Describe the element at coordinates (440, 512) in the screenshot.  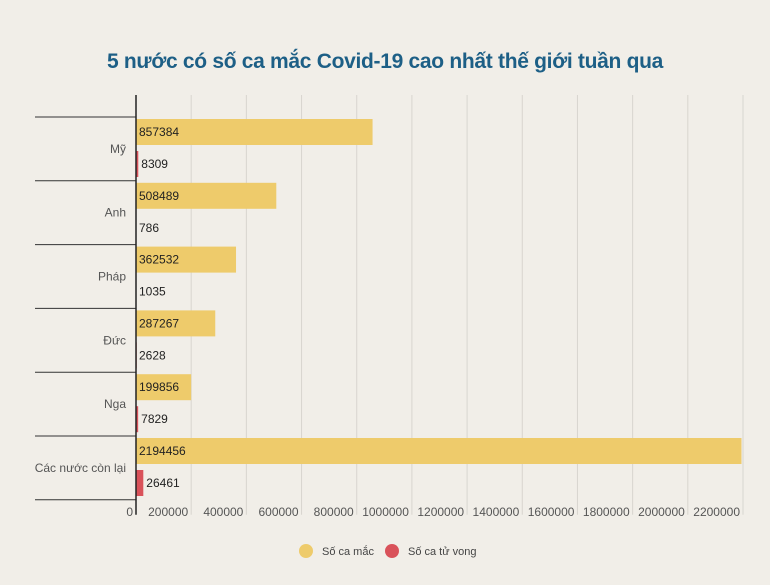
I see `x-tick-label: 1200000` at that location.